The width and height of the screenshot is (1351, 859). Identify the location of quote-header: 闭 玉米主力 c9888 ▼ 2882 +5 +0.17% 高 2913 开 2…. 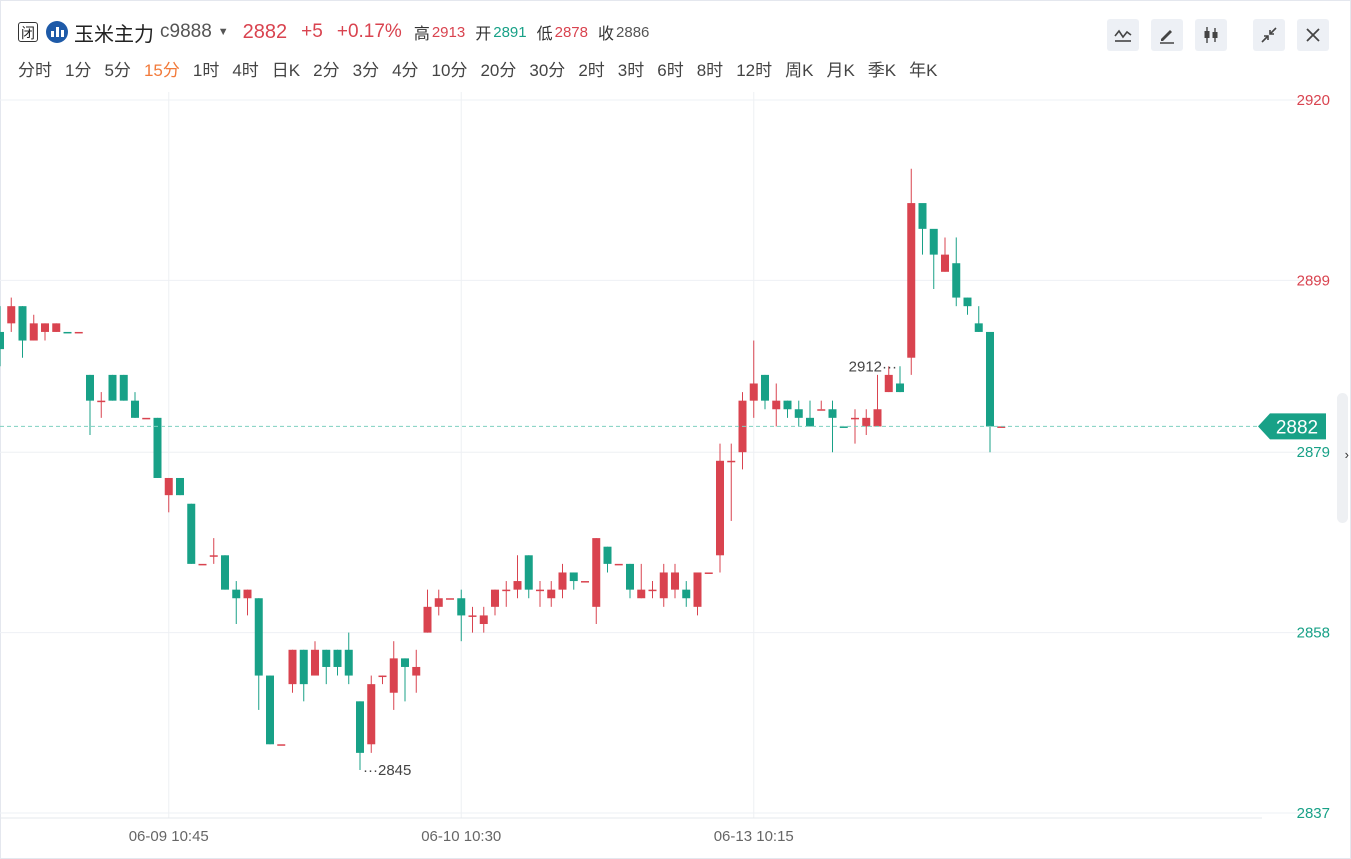
(675, 46).